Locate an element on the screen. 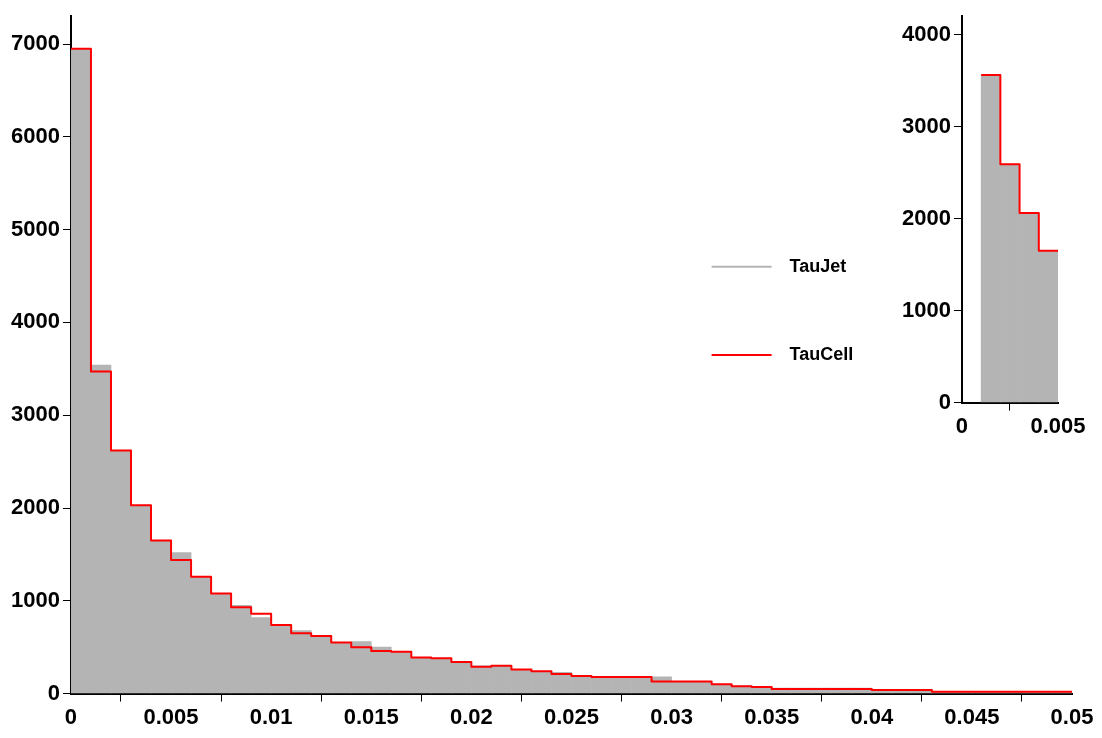  x-tick-label: 0 is located at coordinates (71, 716).